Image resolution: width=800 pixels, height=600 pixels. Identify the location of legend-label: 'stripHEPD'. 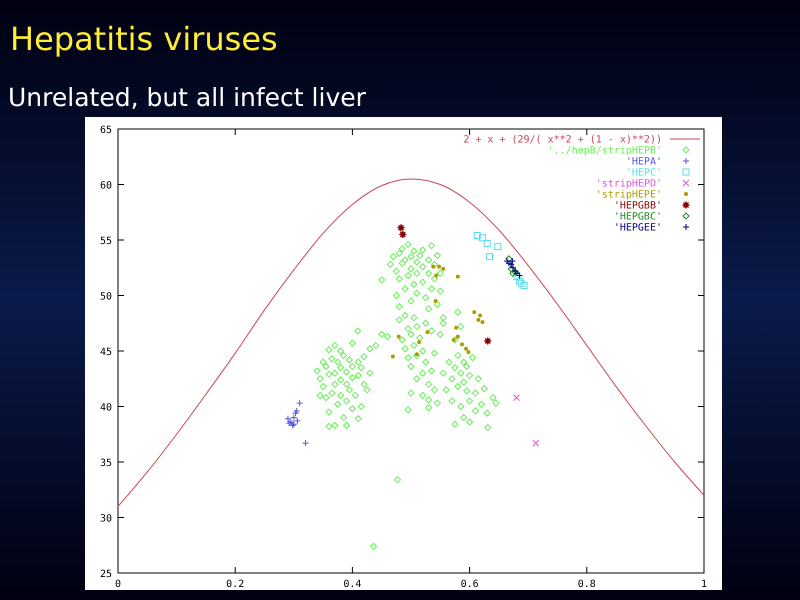
(629, 184).